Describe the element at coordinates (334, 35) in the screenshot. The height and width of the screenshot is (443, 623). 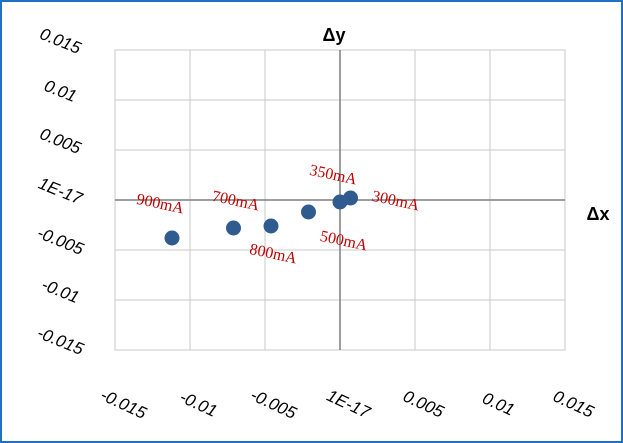
I see `y-axis-title: Δy` at that location.